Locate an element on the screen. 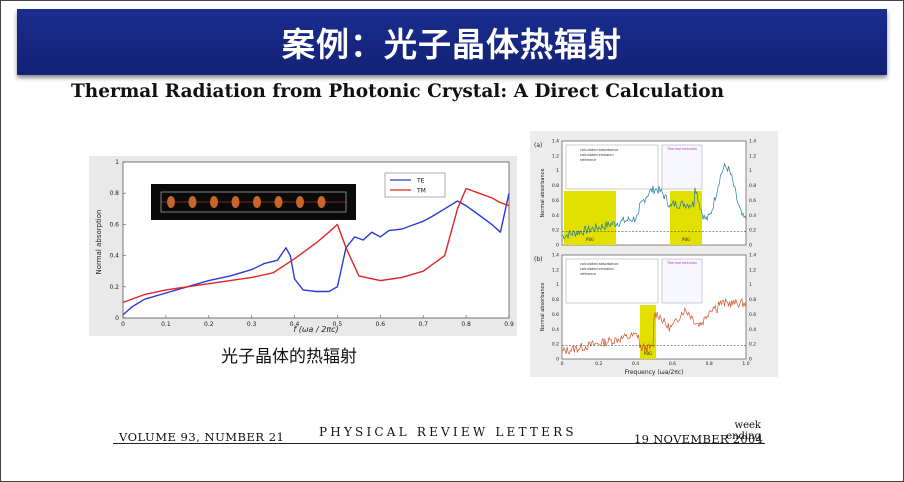 The width and height of the screenshot is (904, 482). x-ticks: 0 0.1 0.2 0.3 0.4 0.5 0.6 0.7 0.8 0.9 is located at coordinates (317, 321).